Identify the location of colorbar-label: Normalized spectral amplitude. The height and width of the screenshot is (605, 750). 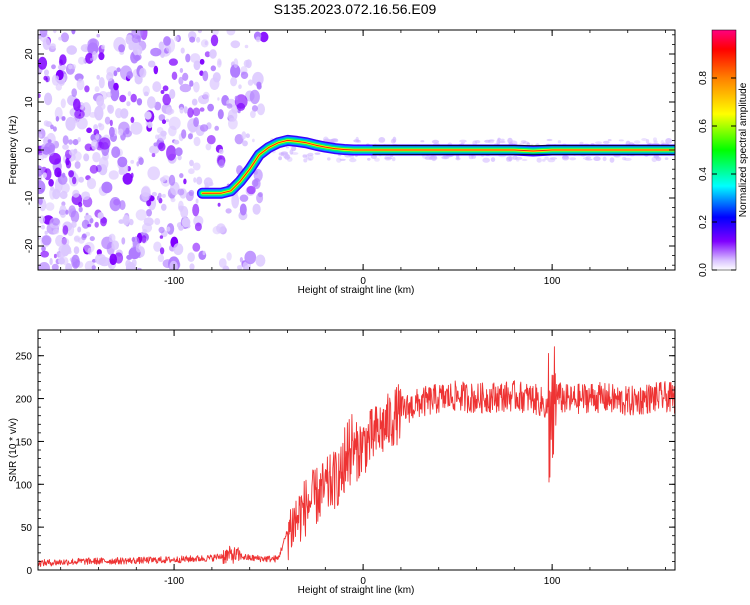
(743, 149).